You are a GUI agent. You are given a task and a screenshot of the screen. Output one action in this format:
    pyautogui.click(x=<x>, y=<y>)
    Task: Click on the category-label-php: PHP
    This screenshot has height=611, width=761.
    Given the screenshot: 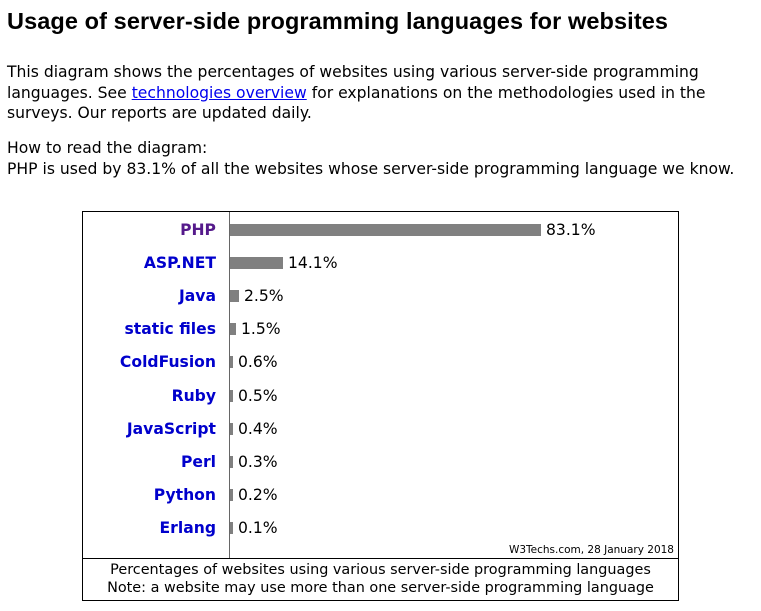 What is the action you would take?
    pyautogui.click(x=198, y=230)
    